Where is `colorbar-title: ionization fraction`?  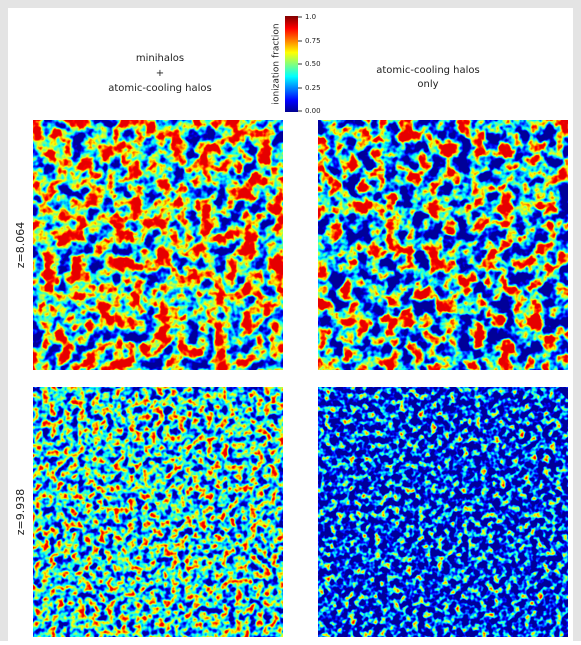
colorbar-title: ionization fraction is located at coordinates (277, 63).